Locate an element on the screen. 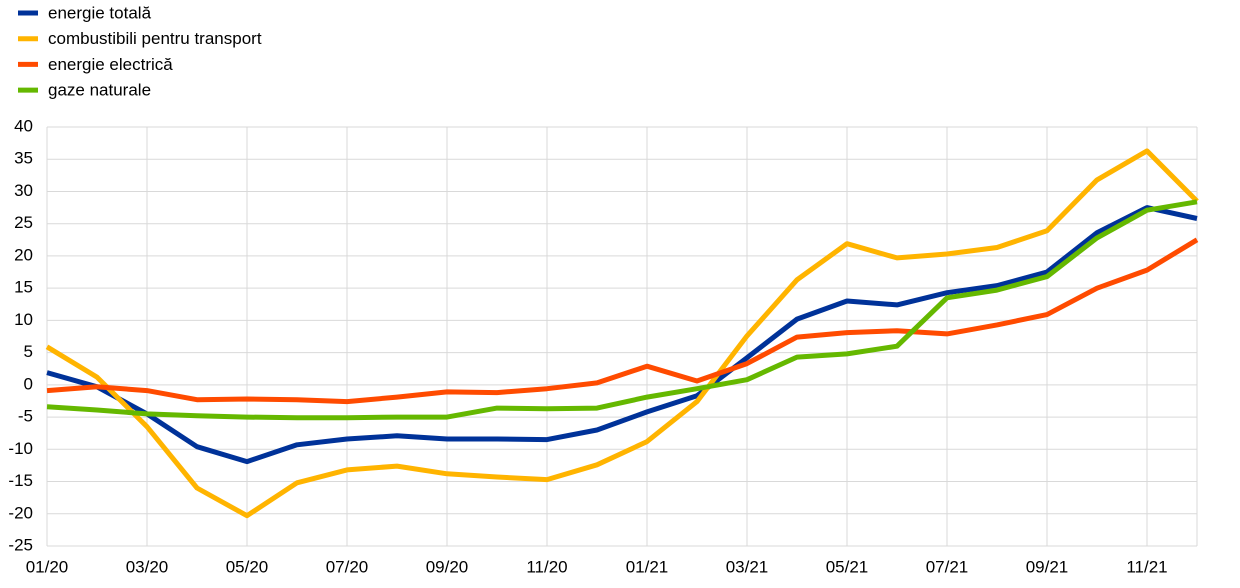 This screenshot has width=1240, height=588. x-tick-label: 11/21 is located at coordinates (1146, 566).